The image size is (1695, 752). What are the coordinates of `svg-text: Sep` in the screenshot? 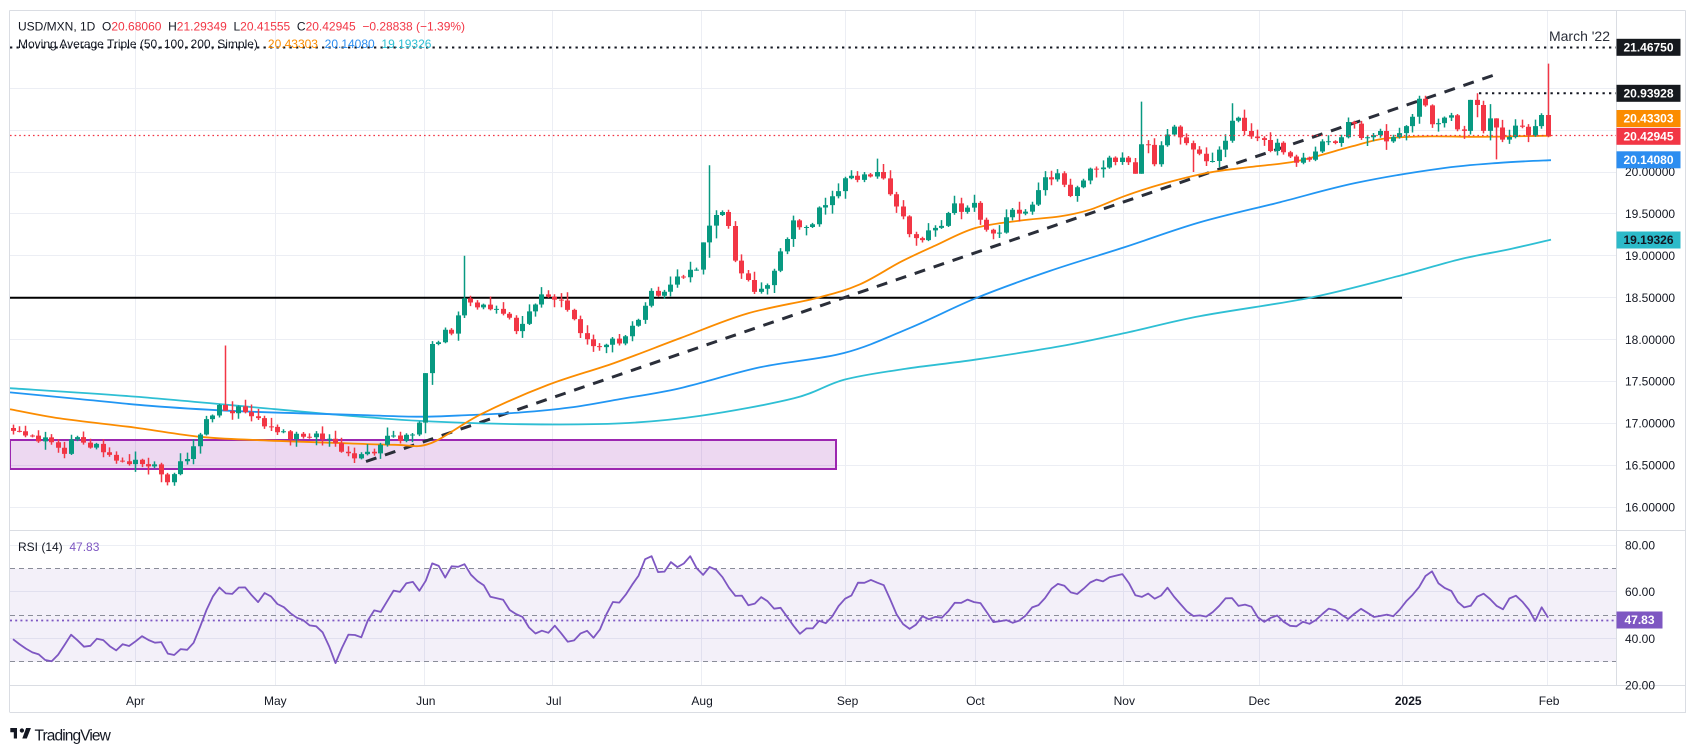 It's located at (848, 701).